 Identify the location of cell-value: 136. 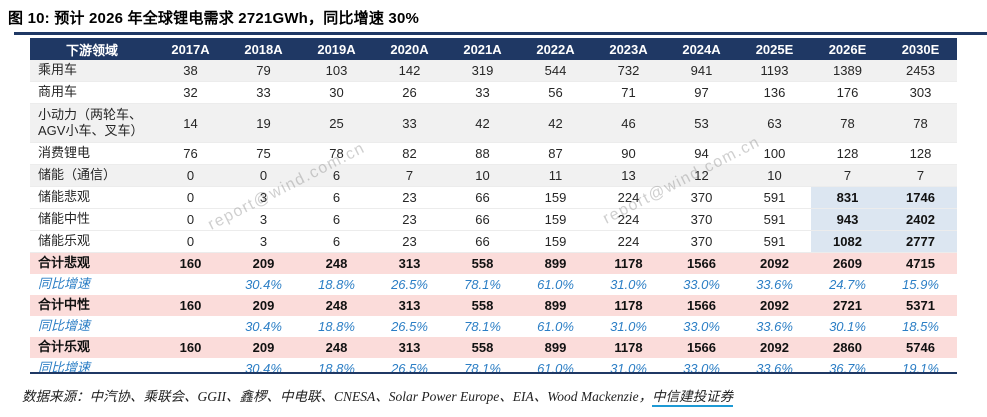
(774, 92).